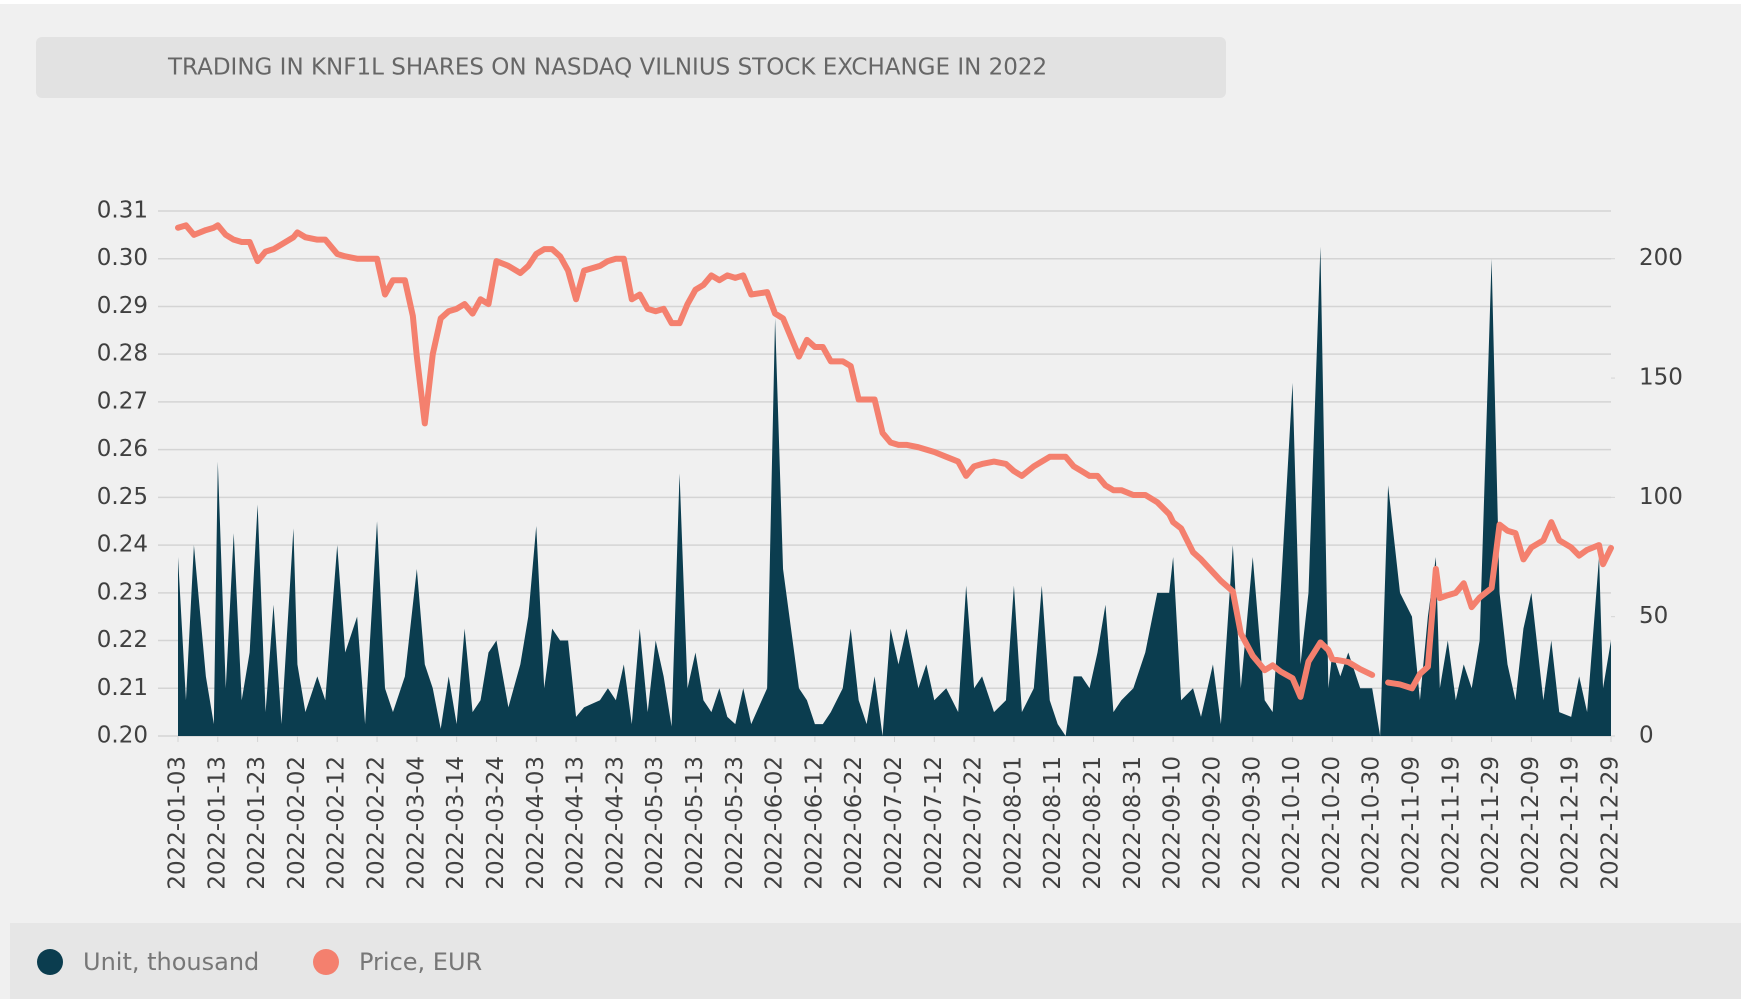 The width and height of the screenshot is (1741, 999). Describe the element at coordinates (1372, 823) in the screenshot. I see `x-tick-label: 2022-10-30` at that location.